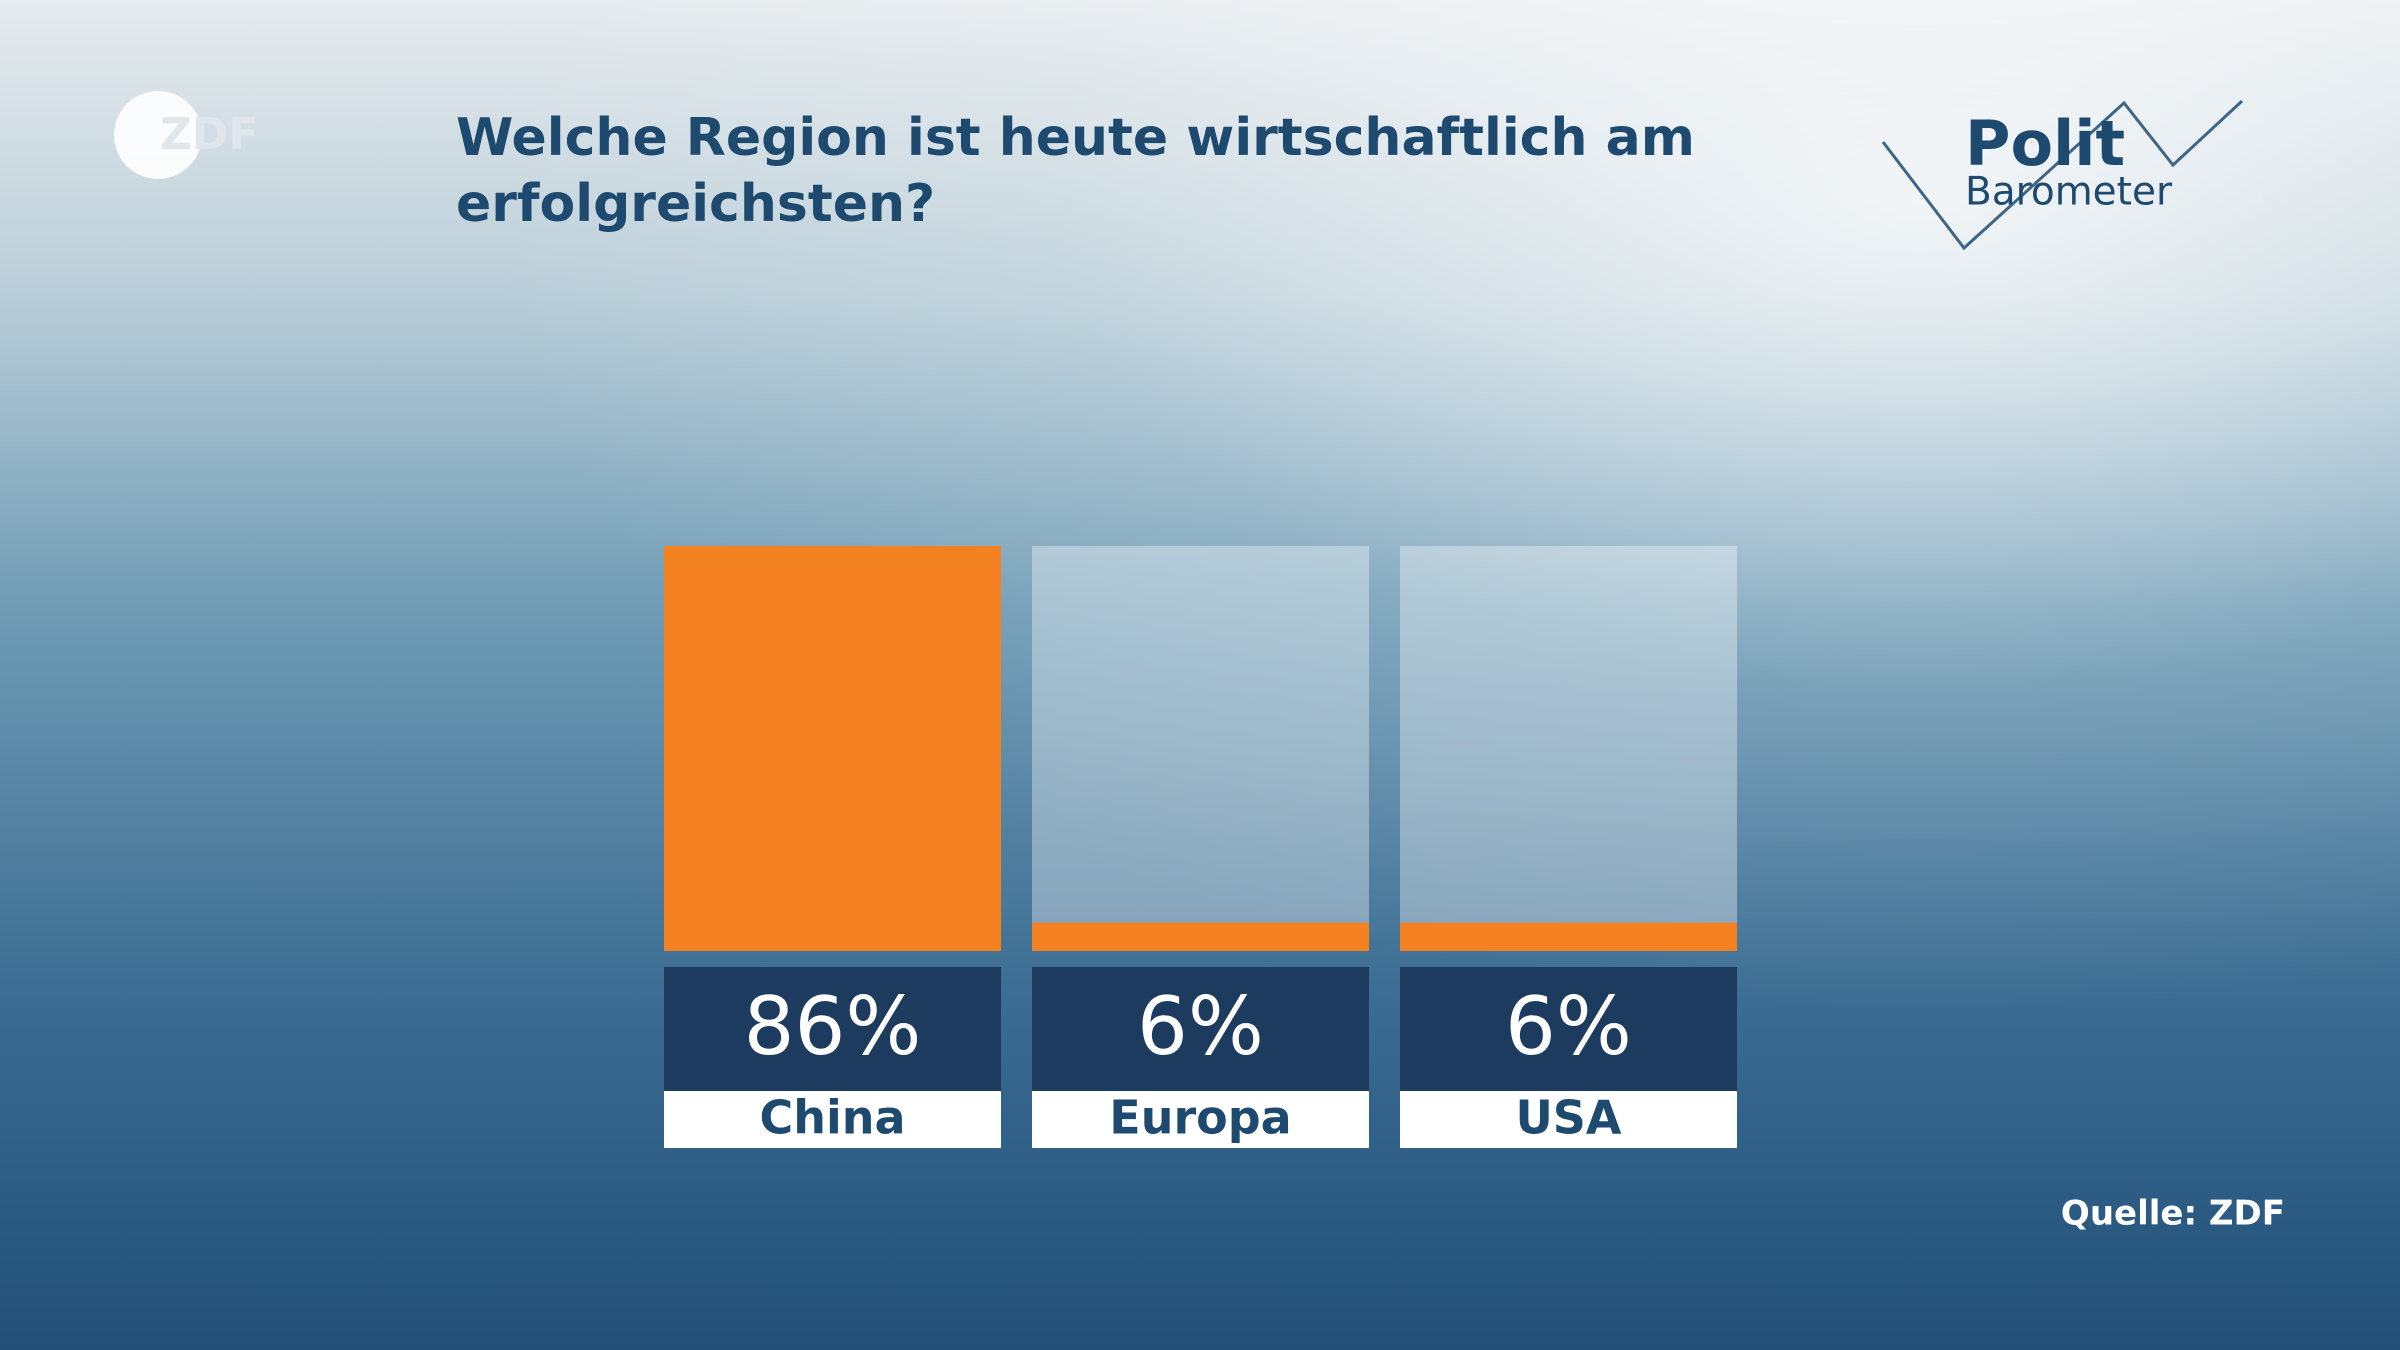 This screenshot has width=2400, height=1350. I want to click on zdf-logo-circle, so click(158, 135).